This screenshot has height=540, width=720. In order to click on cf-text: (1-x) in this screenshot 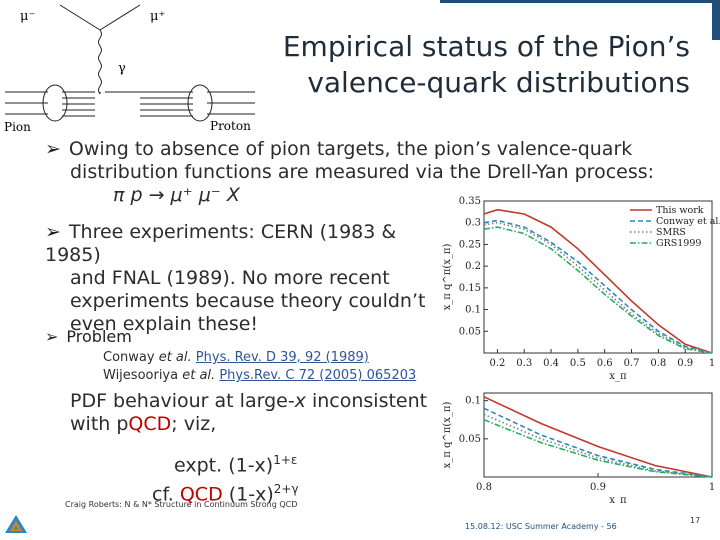, I will do `click(248, 494)`.